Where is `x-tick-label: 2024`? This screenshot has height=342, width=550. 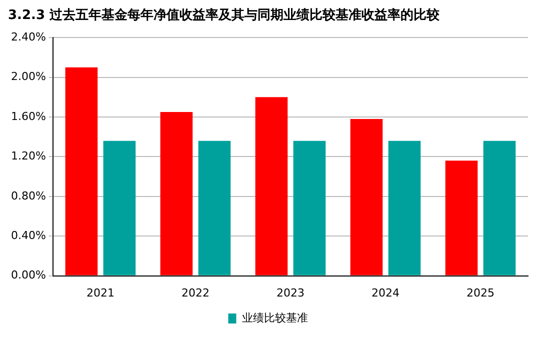 x-tick-label: 2024 is located at coordinates (385, 293).